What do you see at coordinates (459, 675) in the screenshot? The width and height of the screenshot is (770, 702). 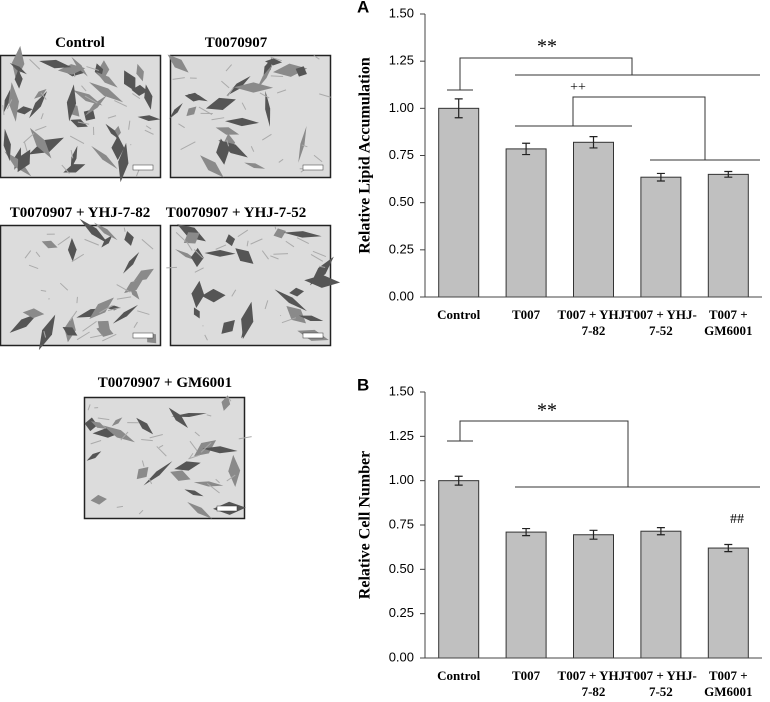 I see `x-tick-label: Control` at bounding box center [459, 675].